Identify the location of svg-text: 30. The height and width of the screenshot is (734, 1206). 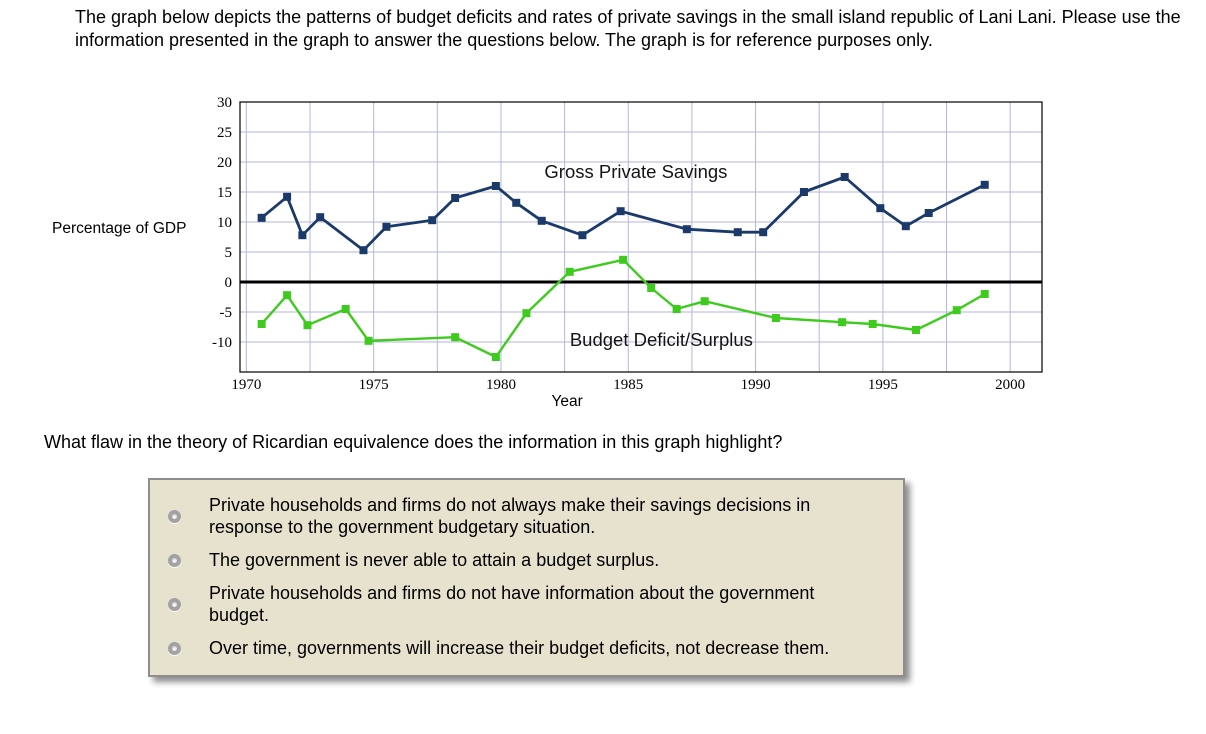
(224, 103).